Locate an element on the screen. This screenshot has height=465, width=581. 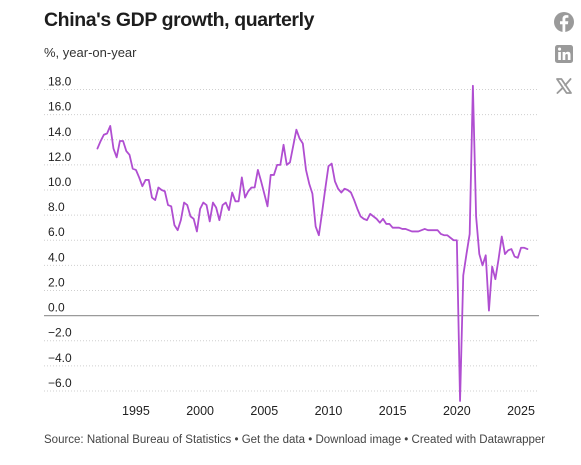
x-axis: 1995 2000 2005 2010 2015 2020 2025 is located at coordinates (328, 411).